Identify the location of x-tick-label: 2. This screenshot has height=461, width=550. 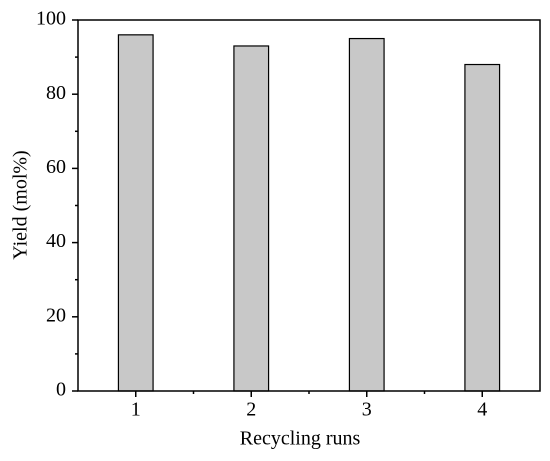
(251, 410).